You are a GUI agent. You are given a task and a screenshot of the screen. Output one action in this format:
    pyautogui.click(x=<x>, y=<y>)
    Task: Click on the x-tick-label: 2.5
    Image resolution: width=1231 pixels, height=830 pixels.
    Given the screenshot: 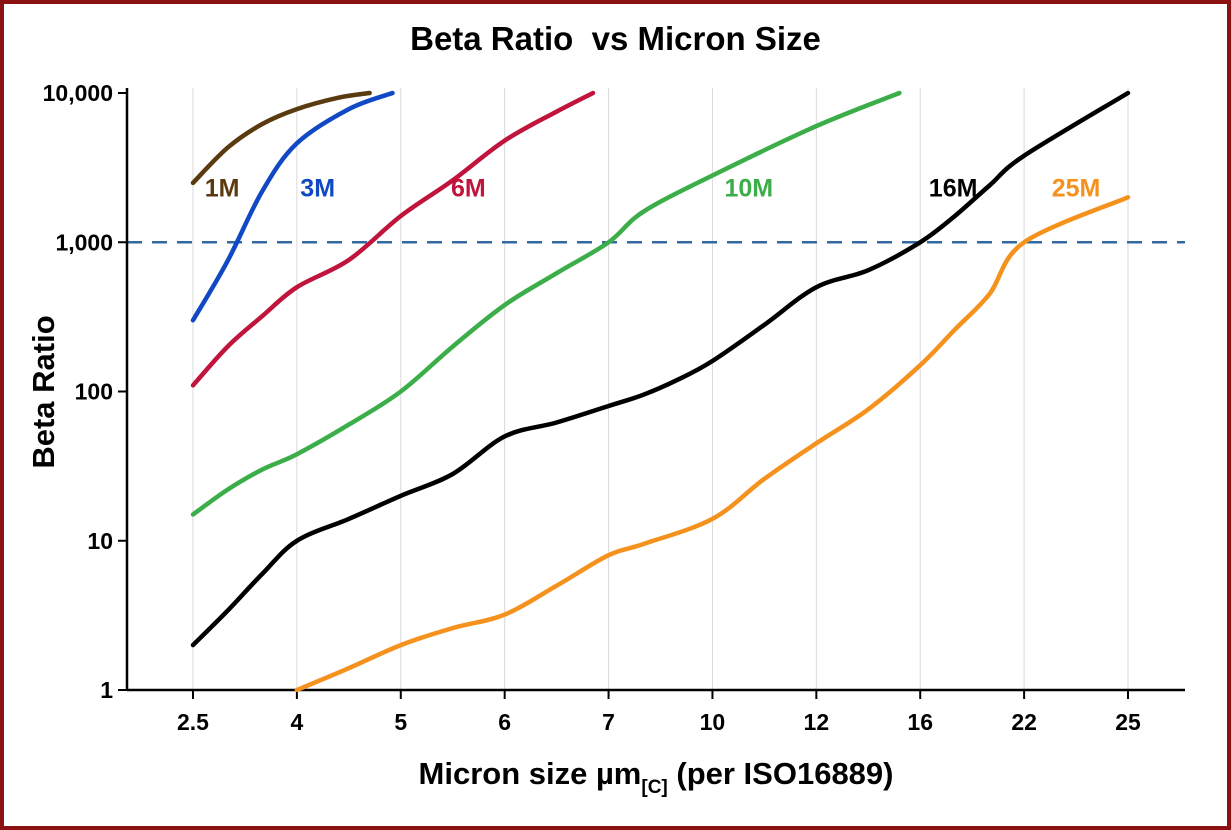 What is the action you would take?
    pyautogui.click(x=193, y=722)
    